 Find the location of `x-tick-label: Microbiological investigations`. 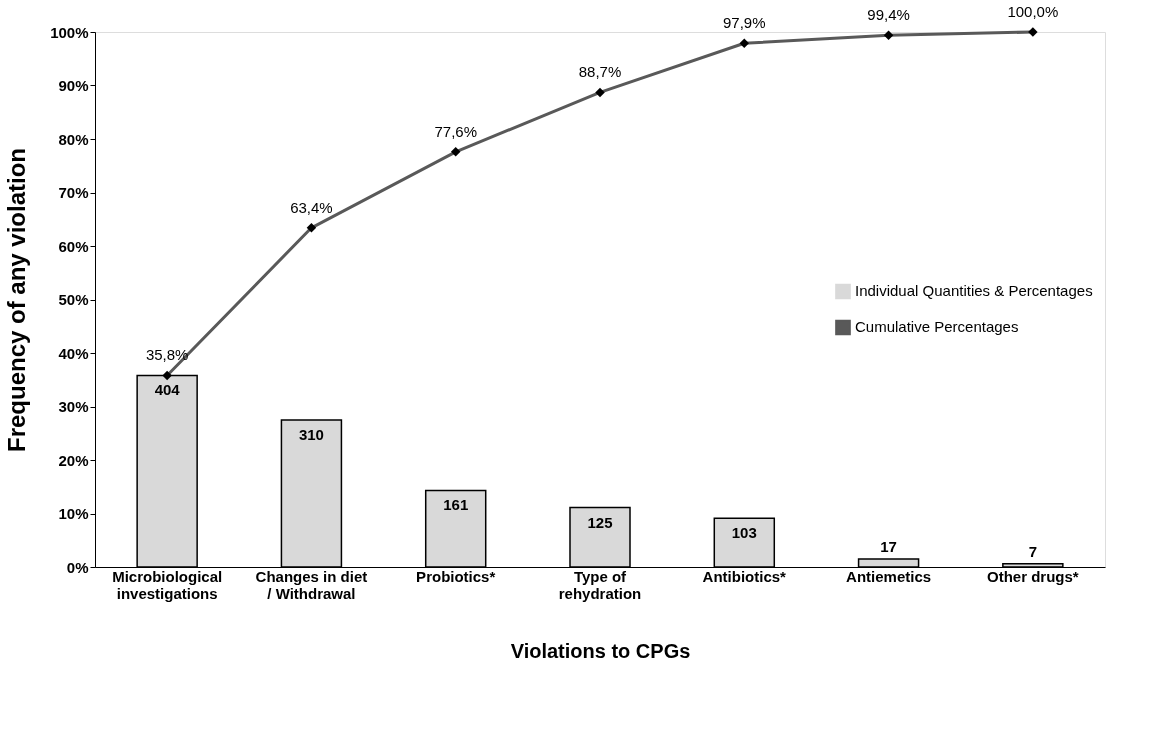

x-tick-label: Microbiological investigations is located at coordinates (167, 584).